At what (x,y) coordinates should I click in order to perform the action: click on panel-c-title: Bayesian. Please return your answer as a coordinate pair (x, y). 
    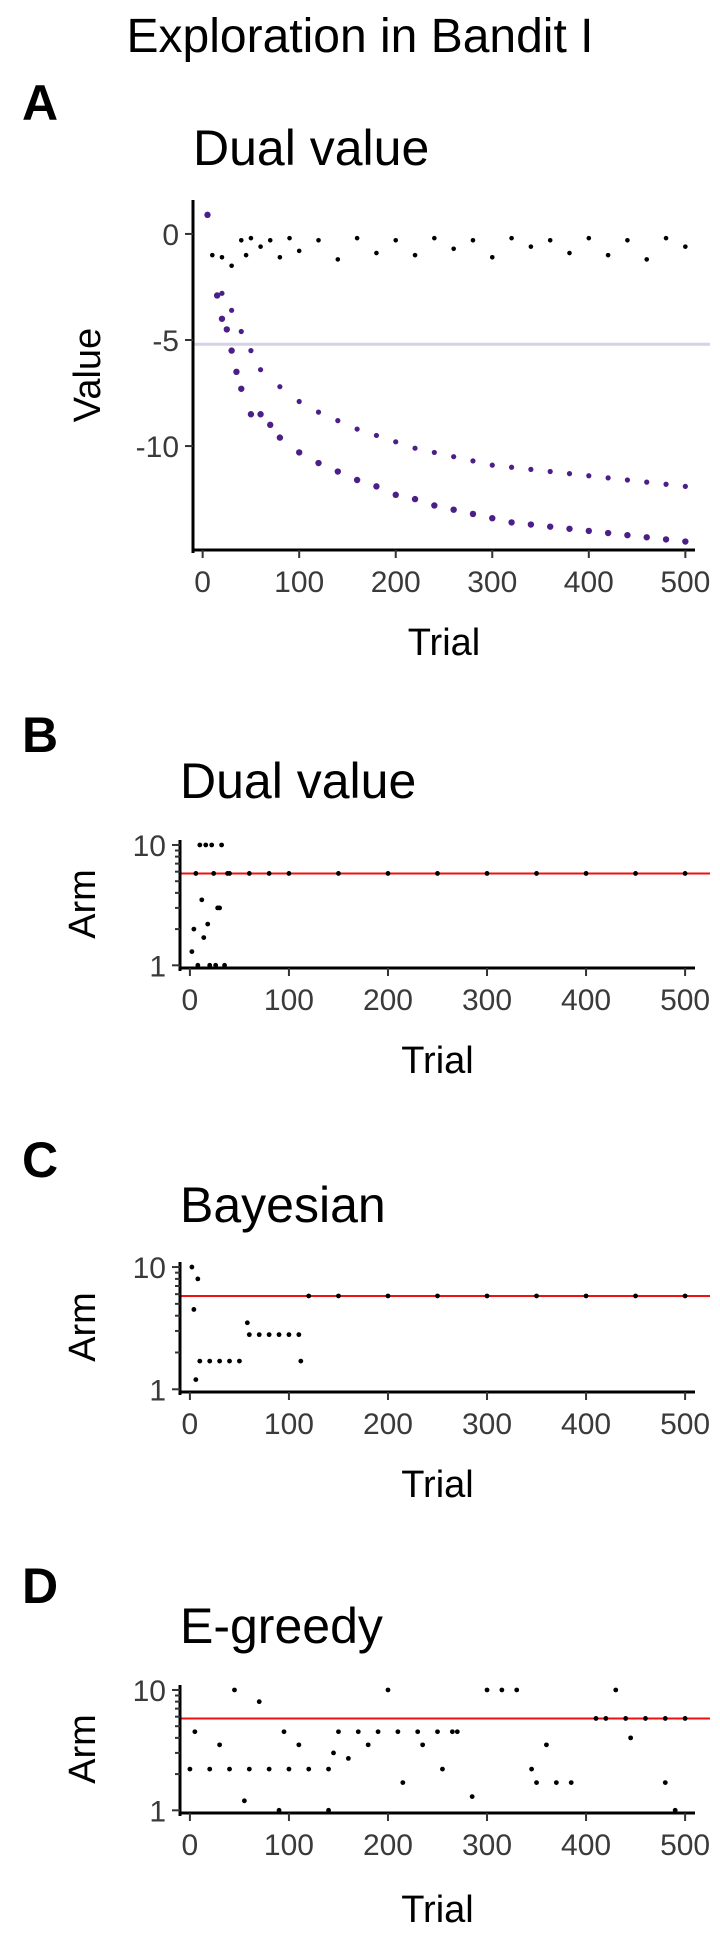
    Looking at the image, I should click on (283, 1205).